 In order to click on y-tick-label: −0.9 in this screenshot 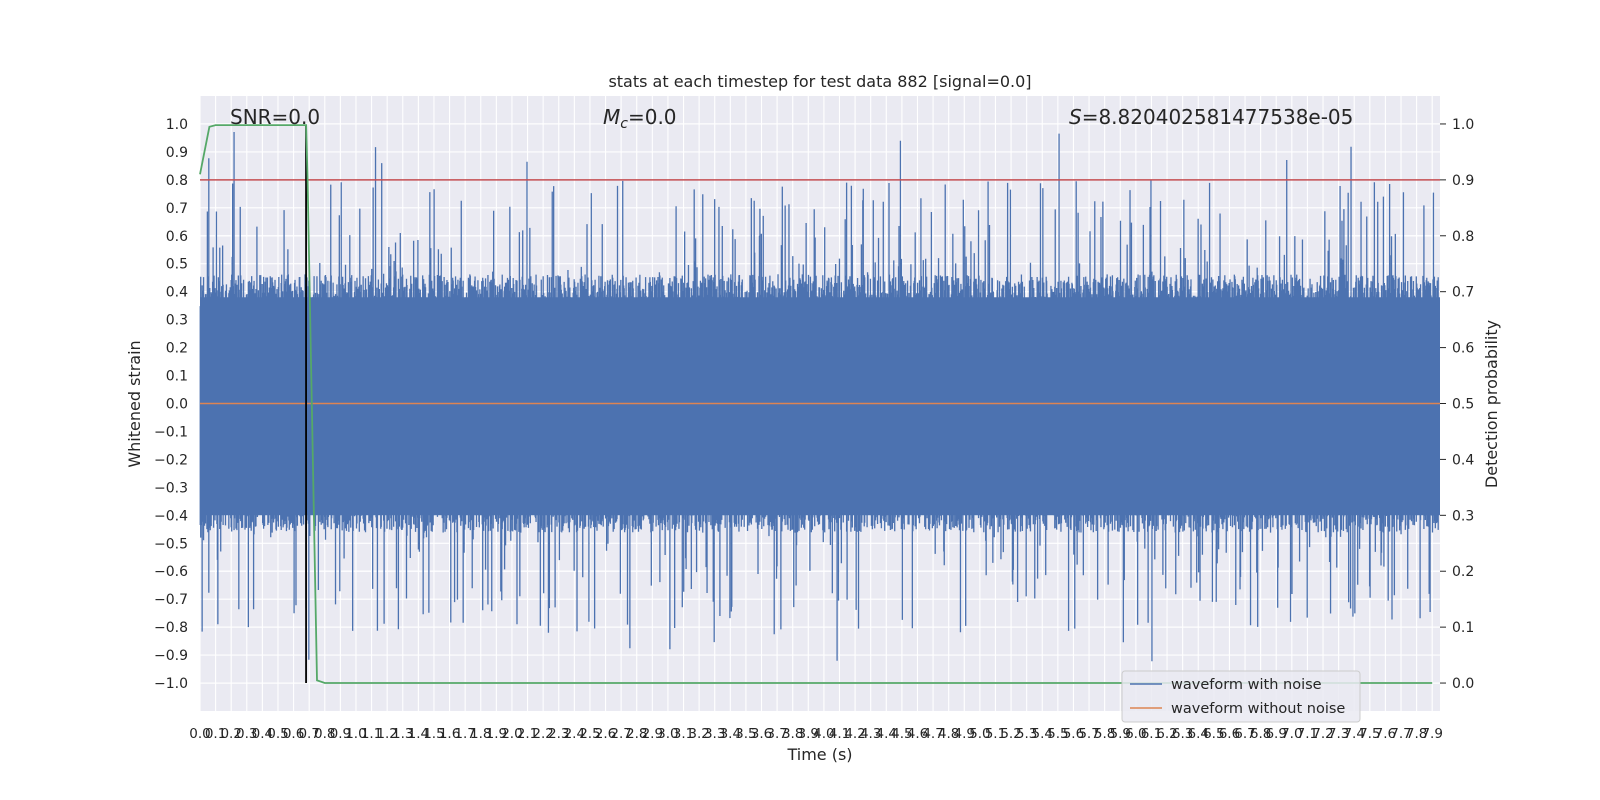, I will do `click(171, 656)`.